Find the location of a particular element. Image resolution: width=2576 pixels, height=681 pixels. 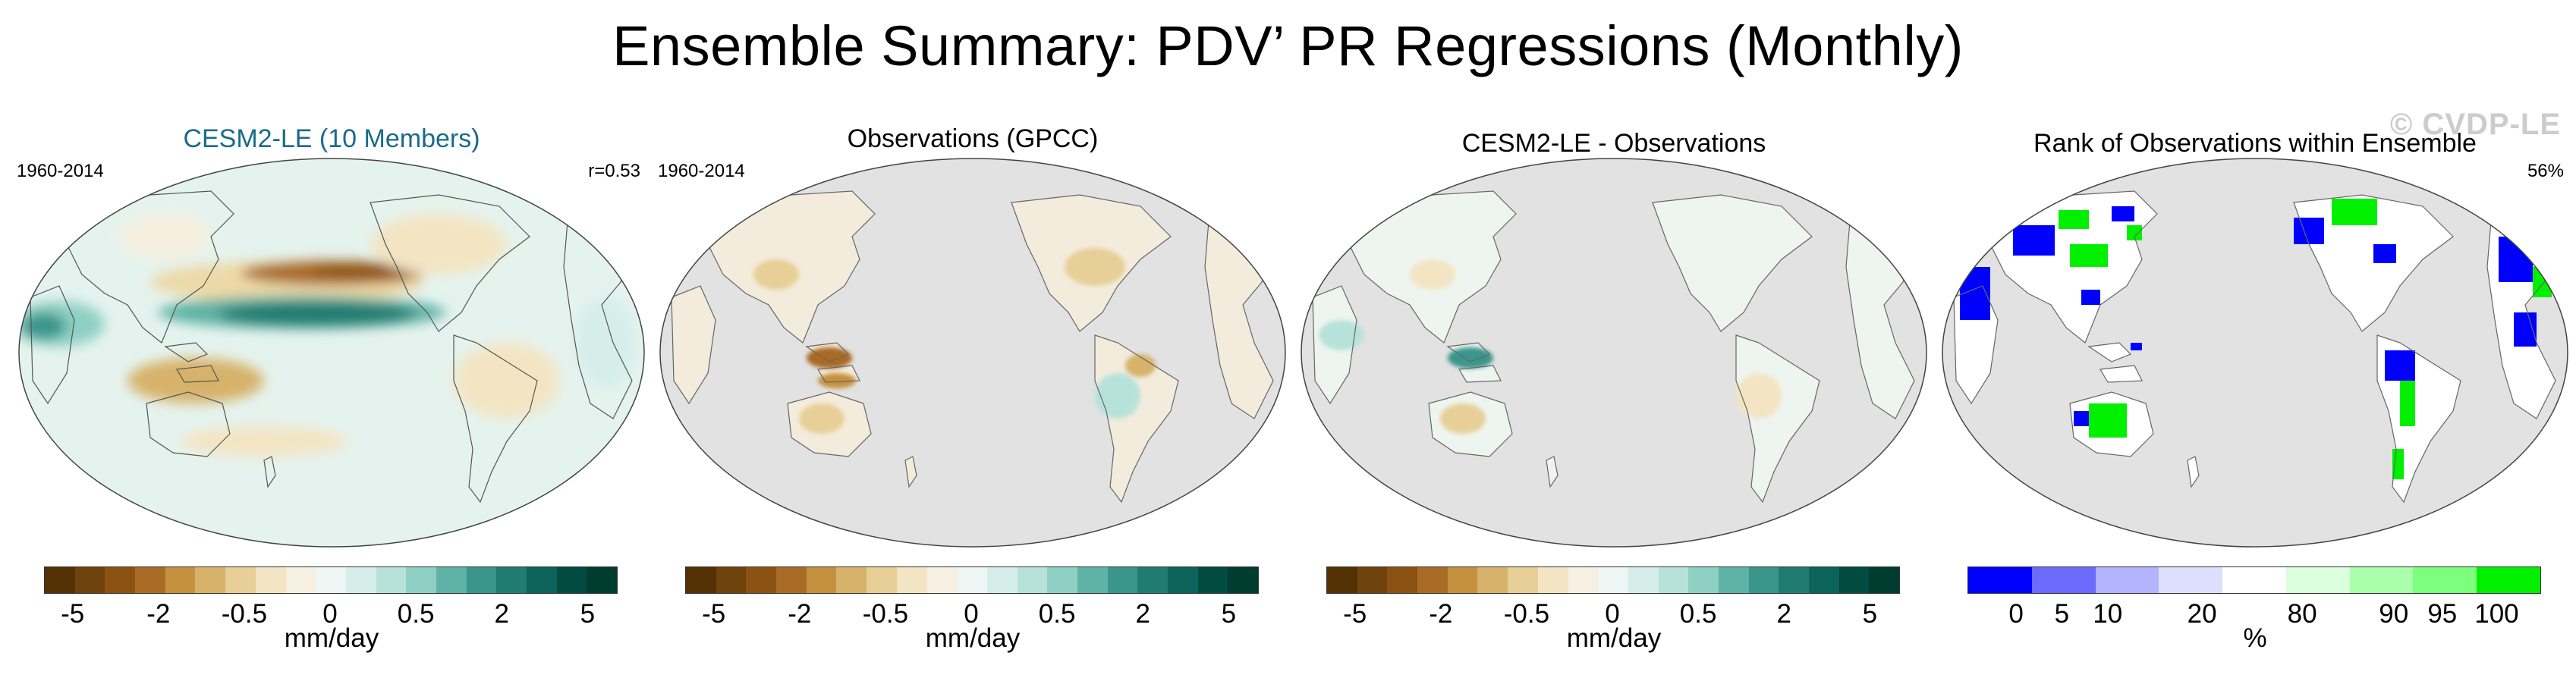

rank-colorbar-tick-label: 80 is located at coordinates (2302, 614).